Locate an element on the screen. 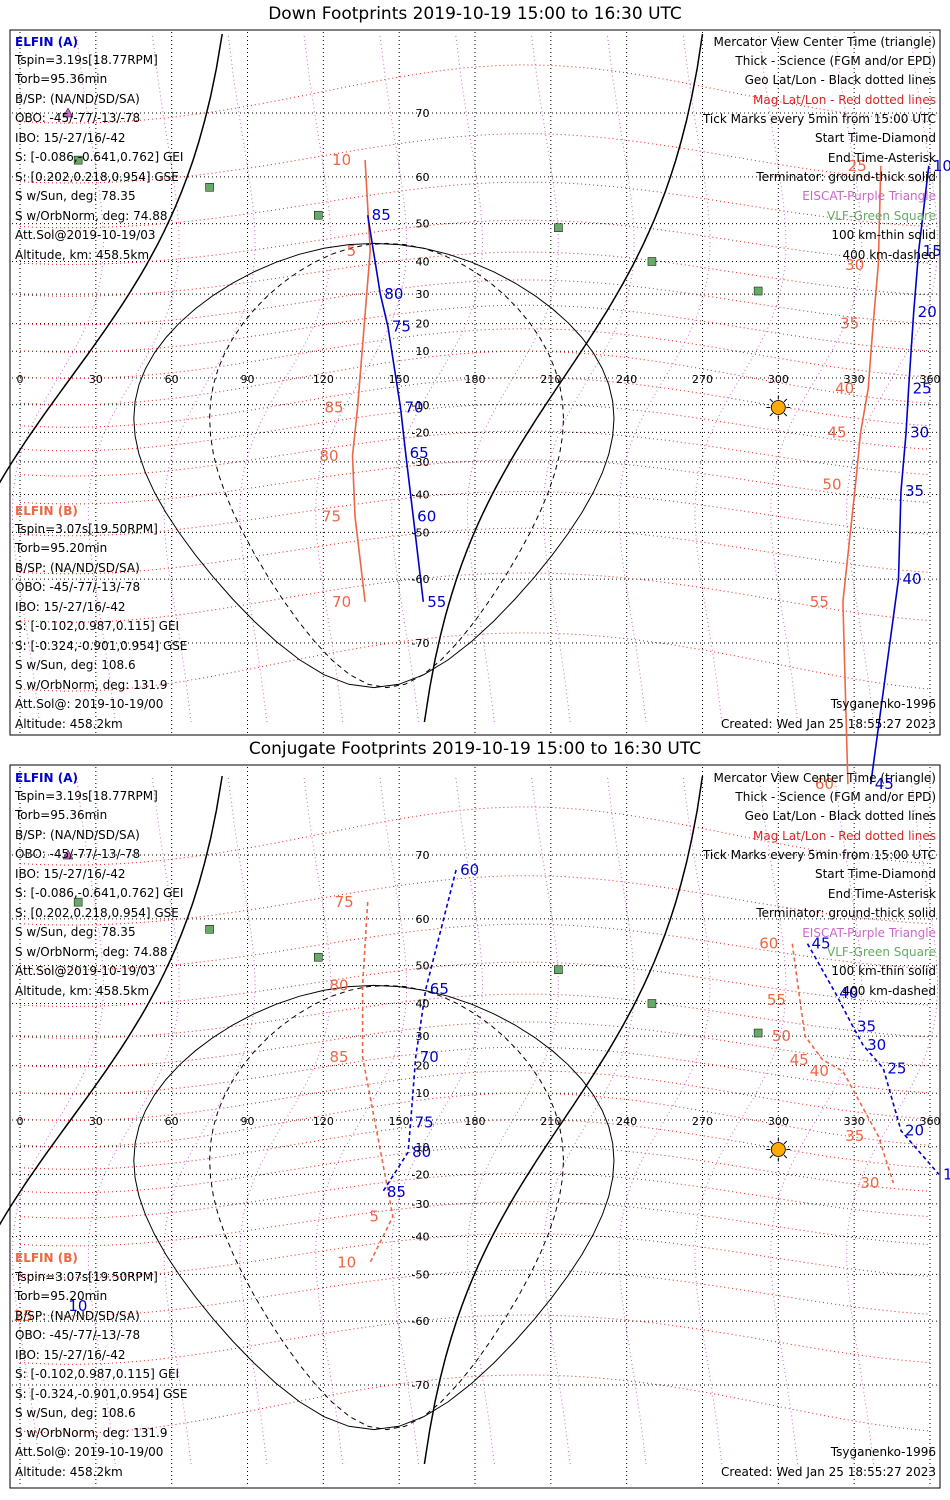 The height and width of the screenshot is (1500, 950). info-line: Att.Sol@: 2019-10-19/00 is located at coordinates (89, 1452).